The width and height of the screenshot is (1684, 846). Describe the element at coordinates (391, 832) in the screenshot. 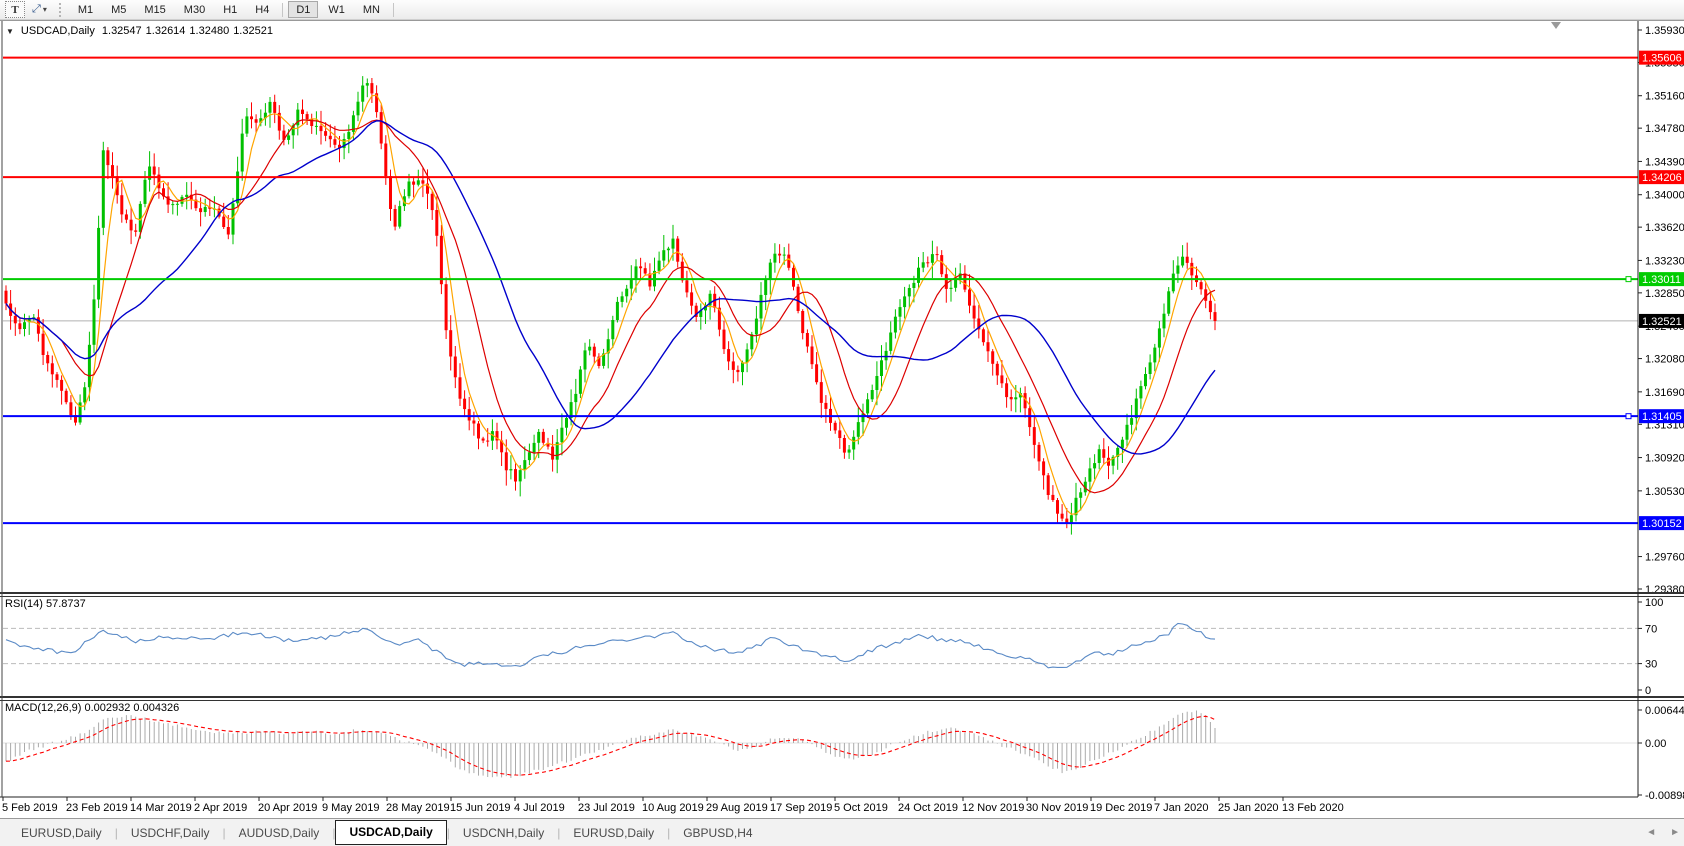

I see `tab-usdcad-daily: USDCAD,Daily` at that location.